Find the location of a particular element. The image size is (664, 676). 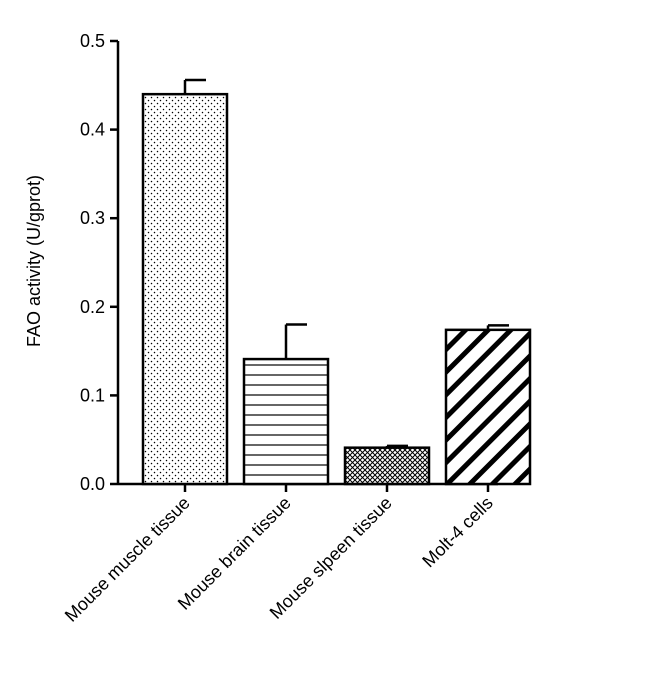

y-tick-label: 0.4 is located at coordinates (92, 130).